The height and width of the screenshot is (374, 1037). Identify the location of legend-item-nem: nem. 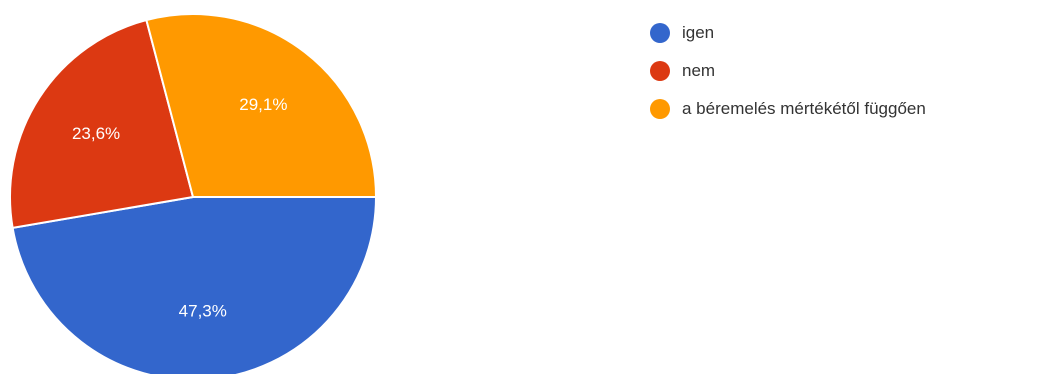
(788, 71).